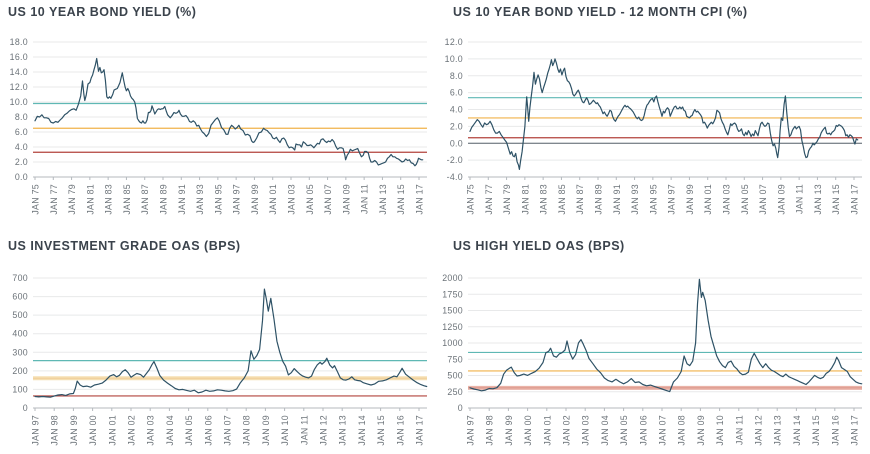 This screenshot has height=454, width=870. What do you see at coordinates (20, 389) in the screenshot?
I see `y-tick-label: 100` at bounding box center [20, 389].